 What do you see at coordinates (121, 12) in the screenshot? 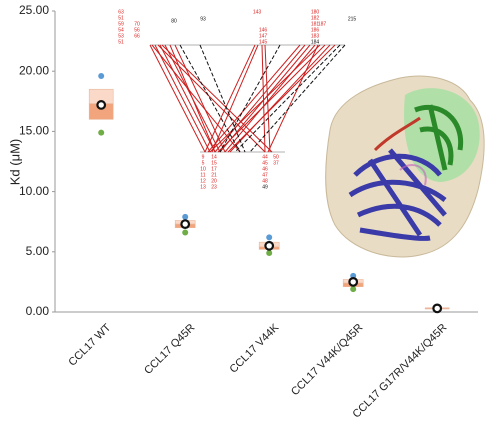
I see `residue-label: 63` at bounding box center [121, 12].